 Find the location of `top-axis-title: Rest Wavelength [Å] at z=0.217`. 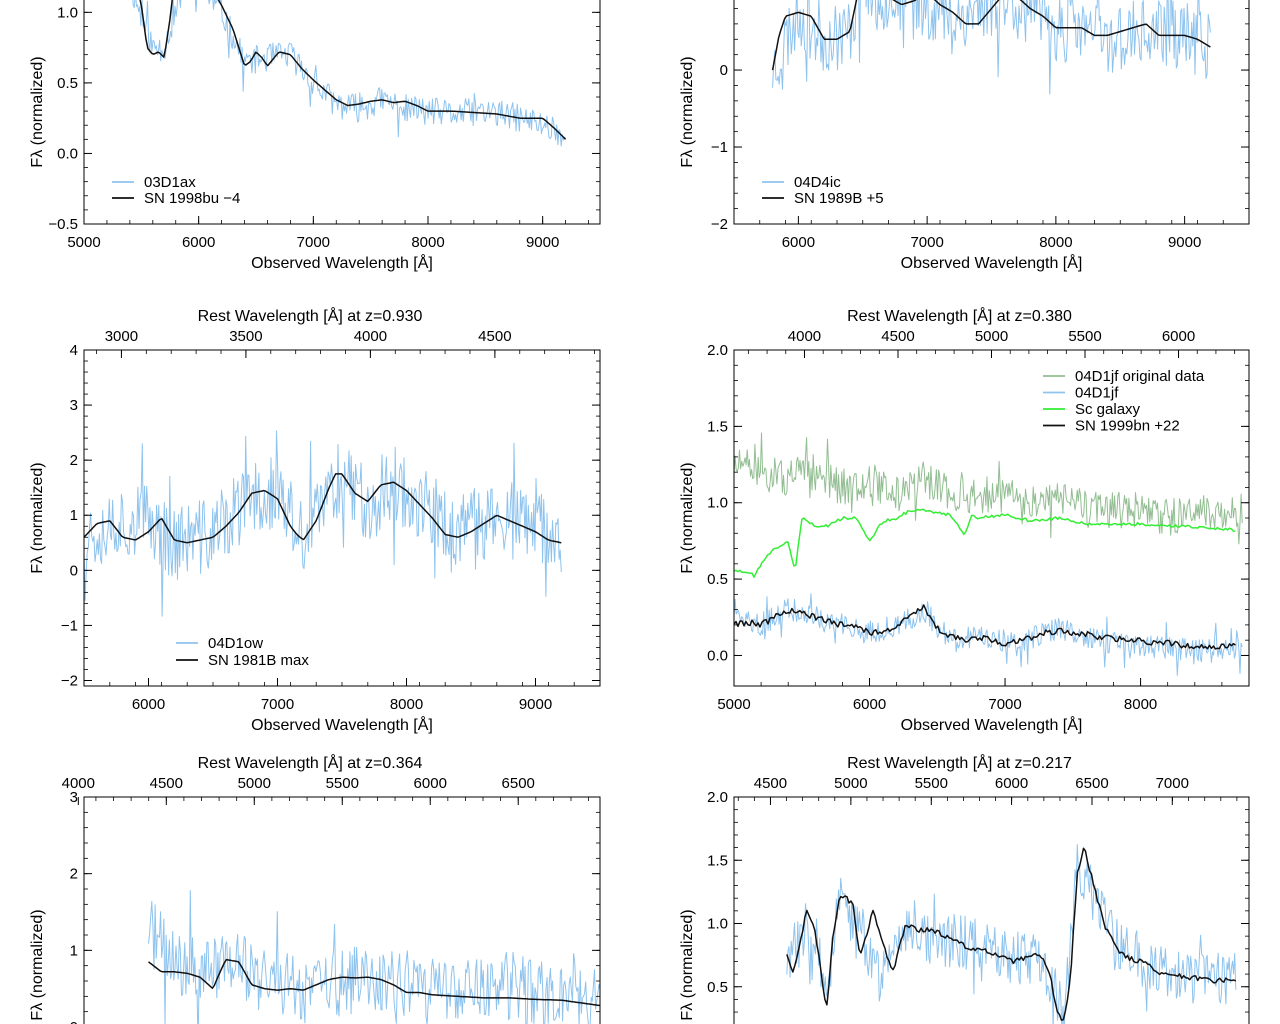

top-axis-title: Rest Wavelength [Å] at z=0.217 is located at coordinates (959, 762).